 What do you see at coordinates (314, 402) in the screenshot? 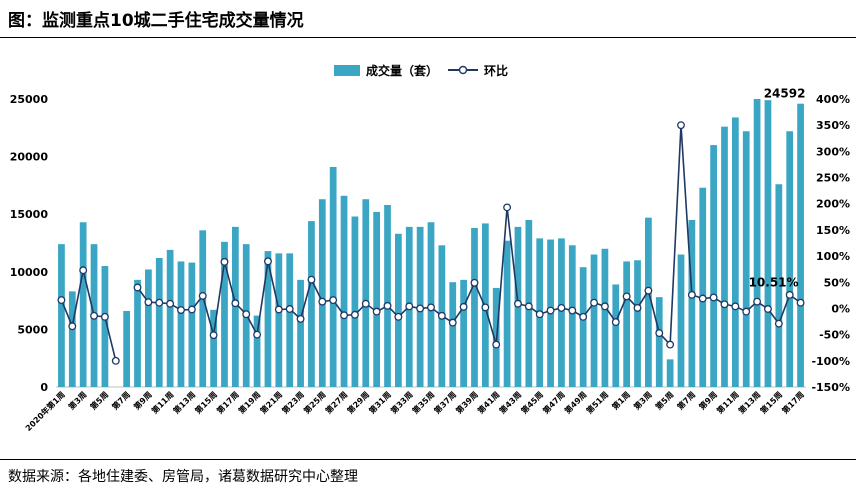
I see `x-tick-label: 第25周` at bounding box center [314, 402].